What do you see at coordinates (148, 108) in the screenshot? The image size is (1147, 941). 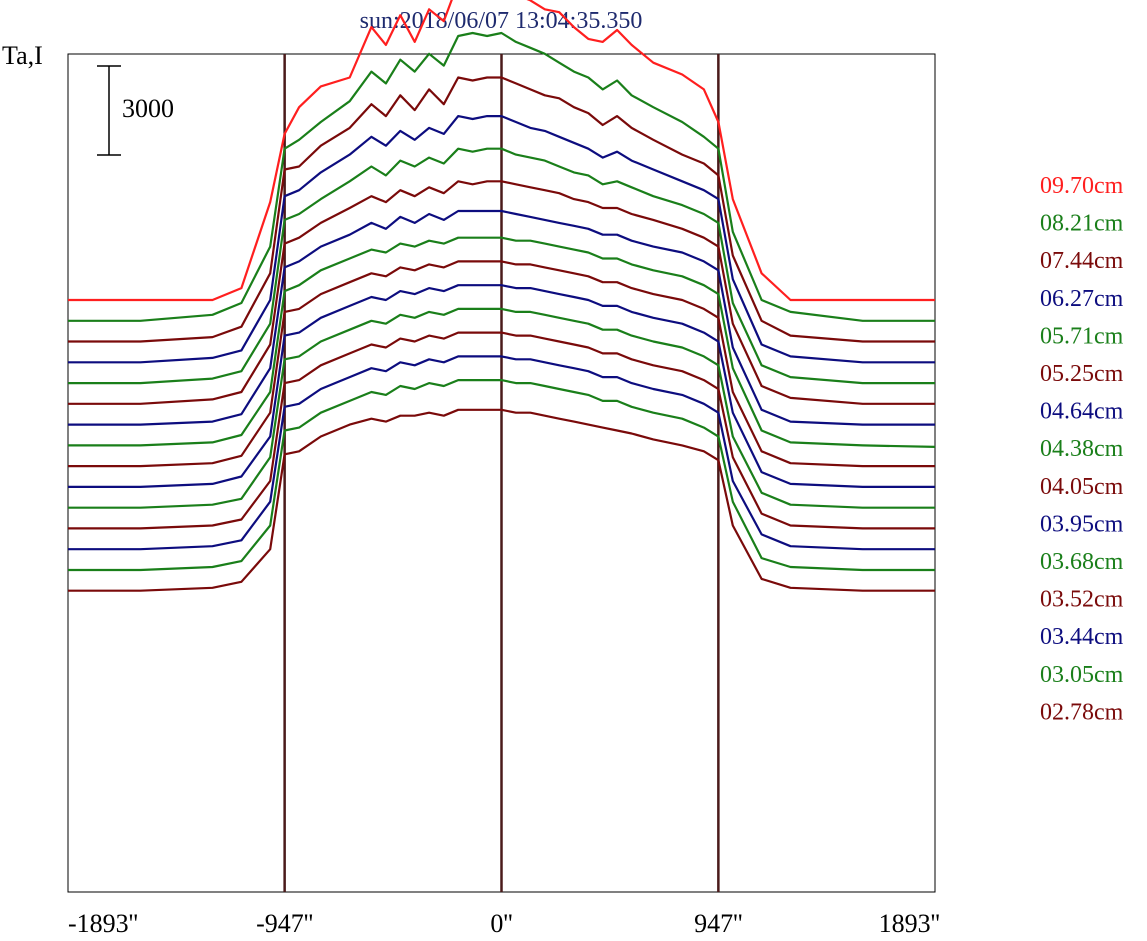 I see `scale-bar-label: 3000` at bounding box center [148, 108].